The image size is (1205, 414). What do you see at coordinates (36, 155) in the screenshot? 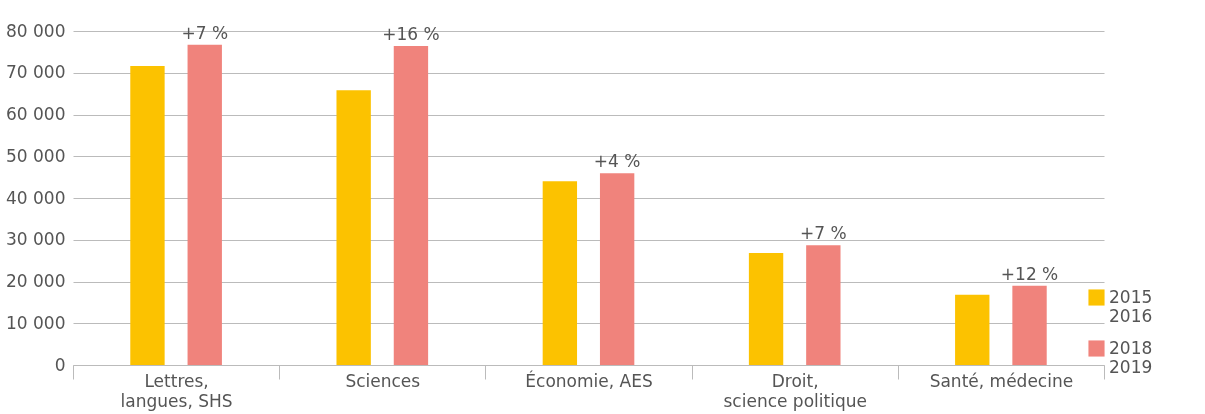
I see `y-tick-label: 50 000` at bounding box center [36, 155].